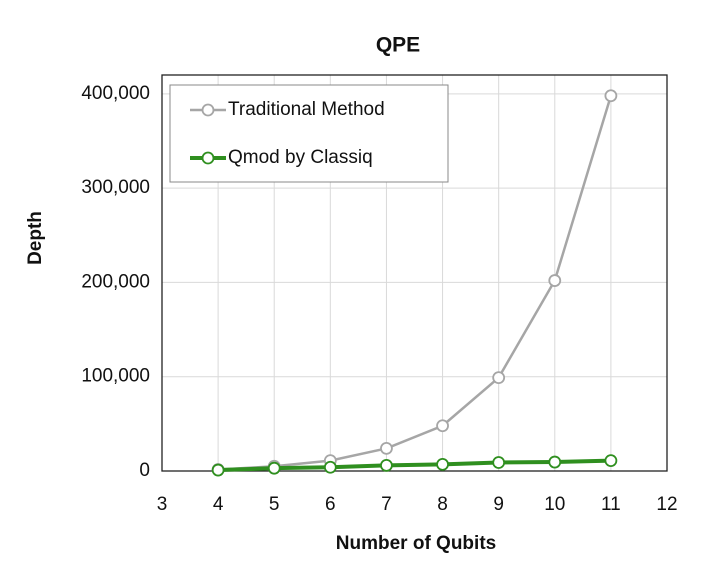  What do you see at coordinates (306, 109) in the screenshot?
I see `legend-label: Traditional Method` at bounding box center [306, 109].